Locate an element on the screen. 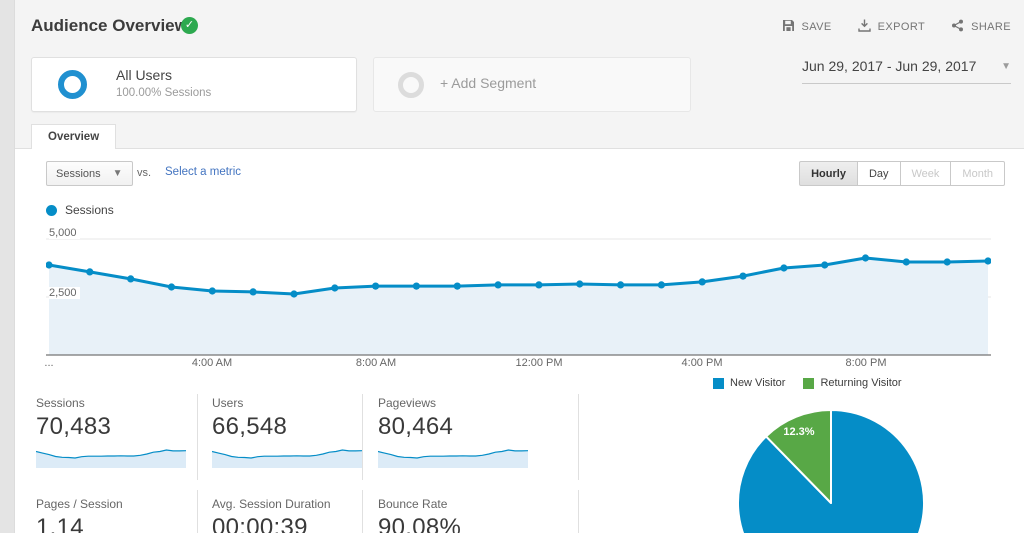  metric-card-users: Users 66,548 is located at coordinates (280, 437).